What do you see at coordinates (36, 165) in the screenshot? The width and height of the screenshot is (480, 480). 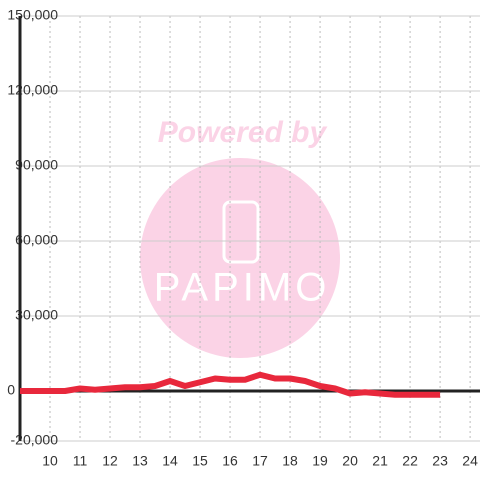 I see `y-tick-label: 90,000` at bounding box center [36, 165].